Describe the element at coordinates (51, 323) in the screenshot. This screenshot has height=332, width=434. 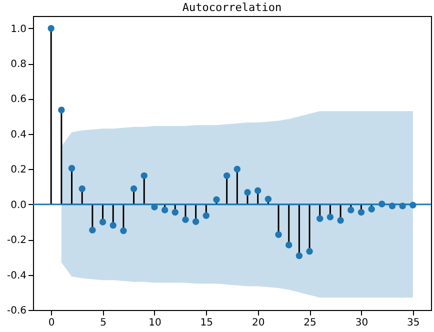
I see `x-tick-label: 0` at that location.